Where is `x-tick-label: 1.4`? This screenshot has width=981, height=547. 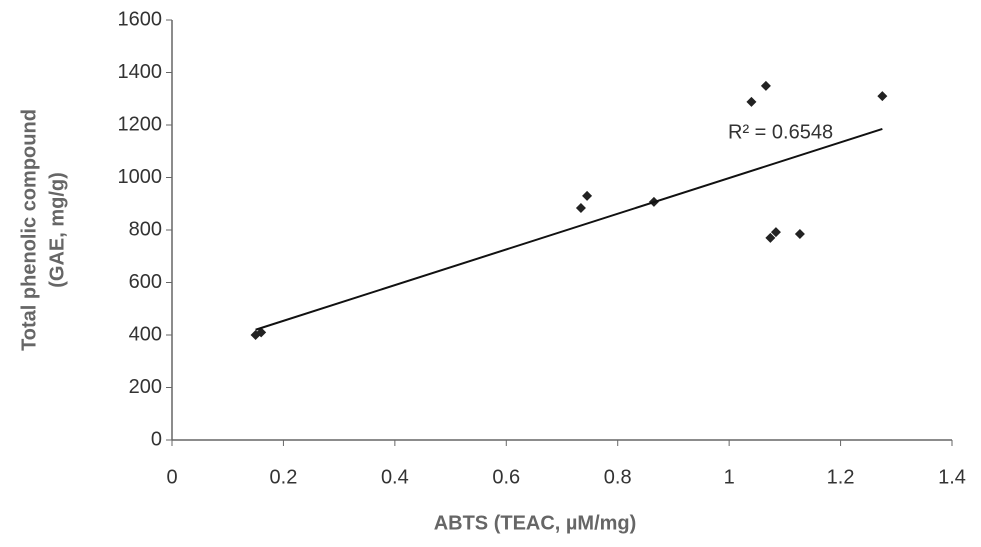 x-tick-label: 1.4 is located at coordinates (952, 477).